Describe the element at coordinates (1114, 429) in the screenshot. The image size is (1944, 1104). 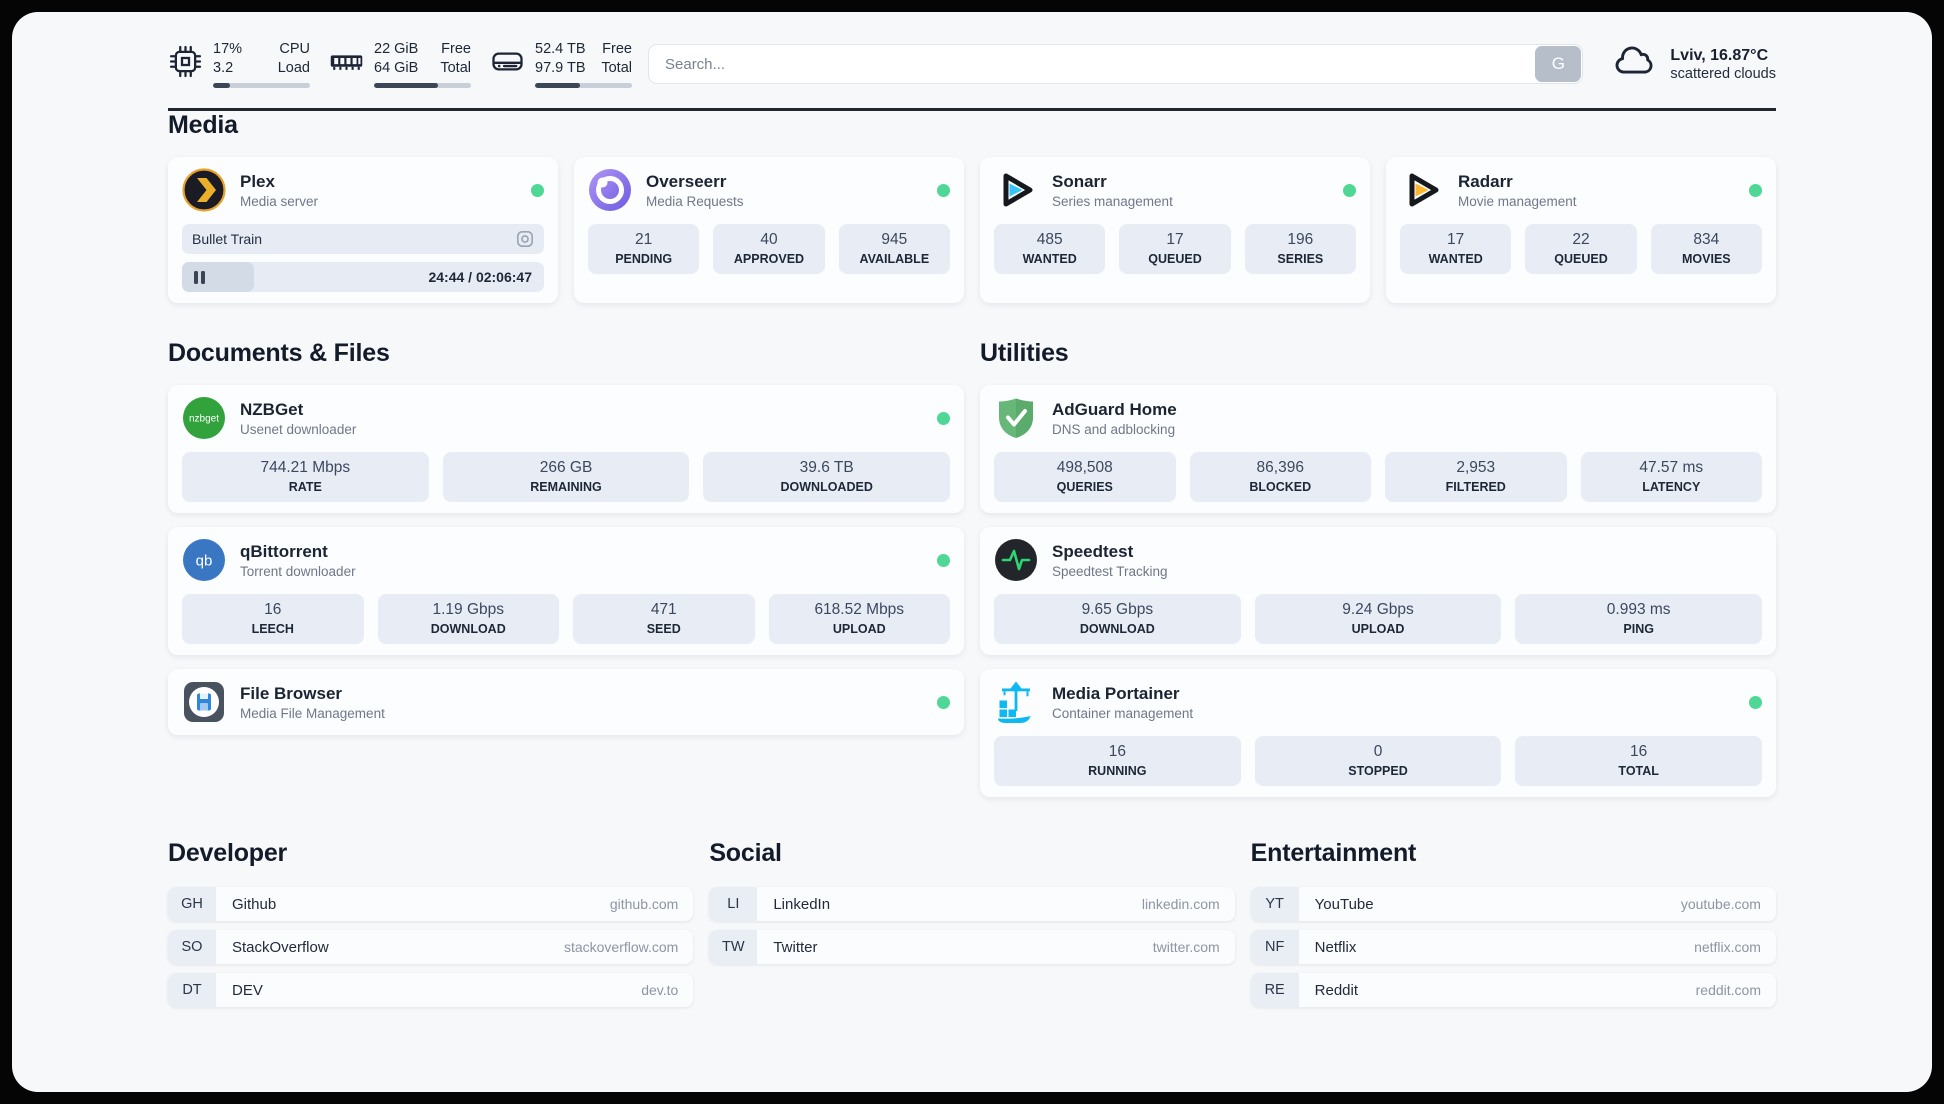
I see `app-subtitle: DNS and adblocking` at that location.